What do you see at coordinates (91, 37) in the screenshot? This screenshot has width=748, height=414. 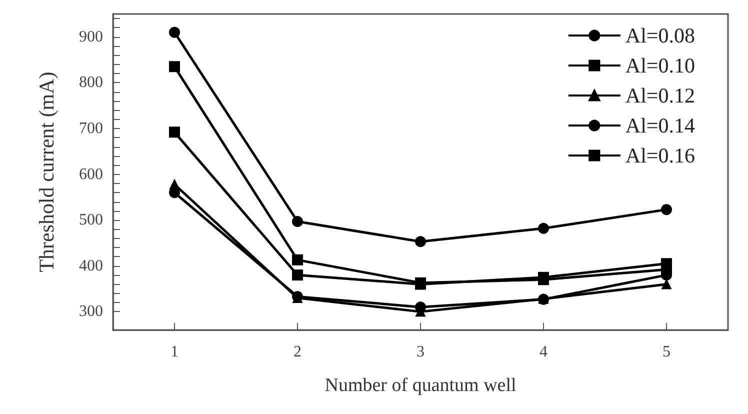 I see `y-tick-label: 900` at bounding box center [91, 37].